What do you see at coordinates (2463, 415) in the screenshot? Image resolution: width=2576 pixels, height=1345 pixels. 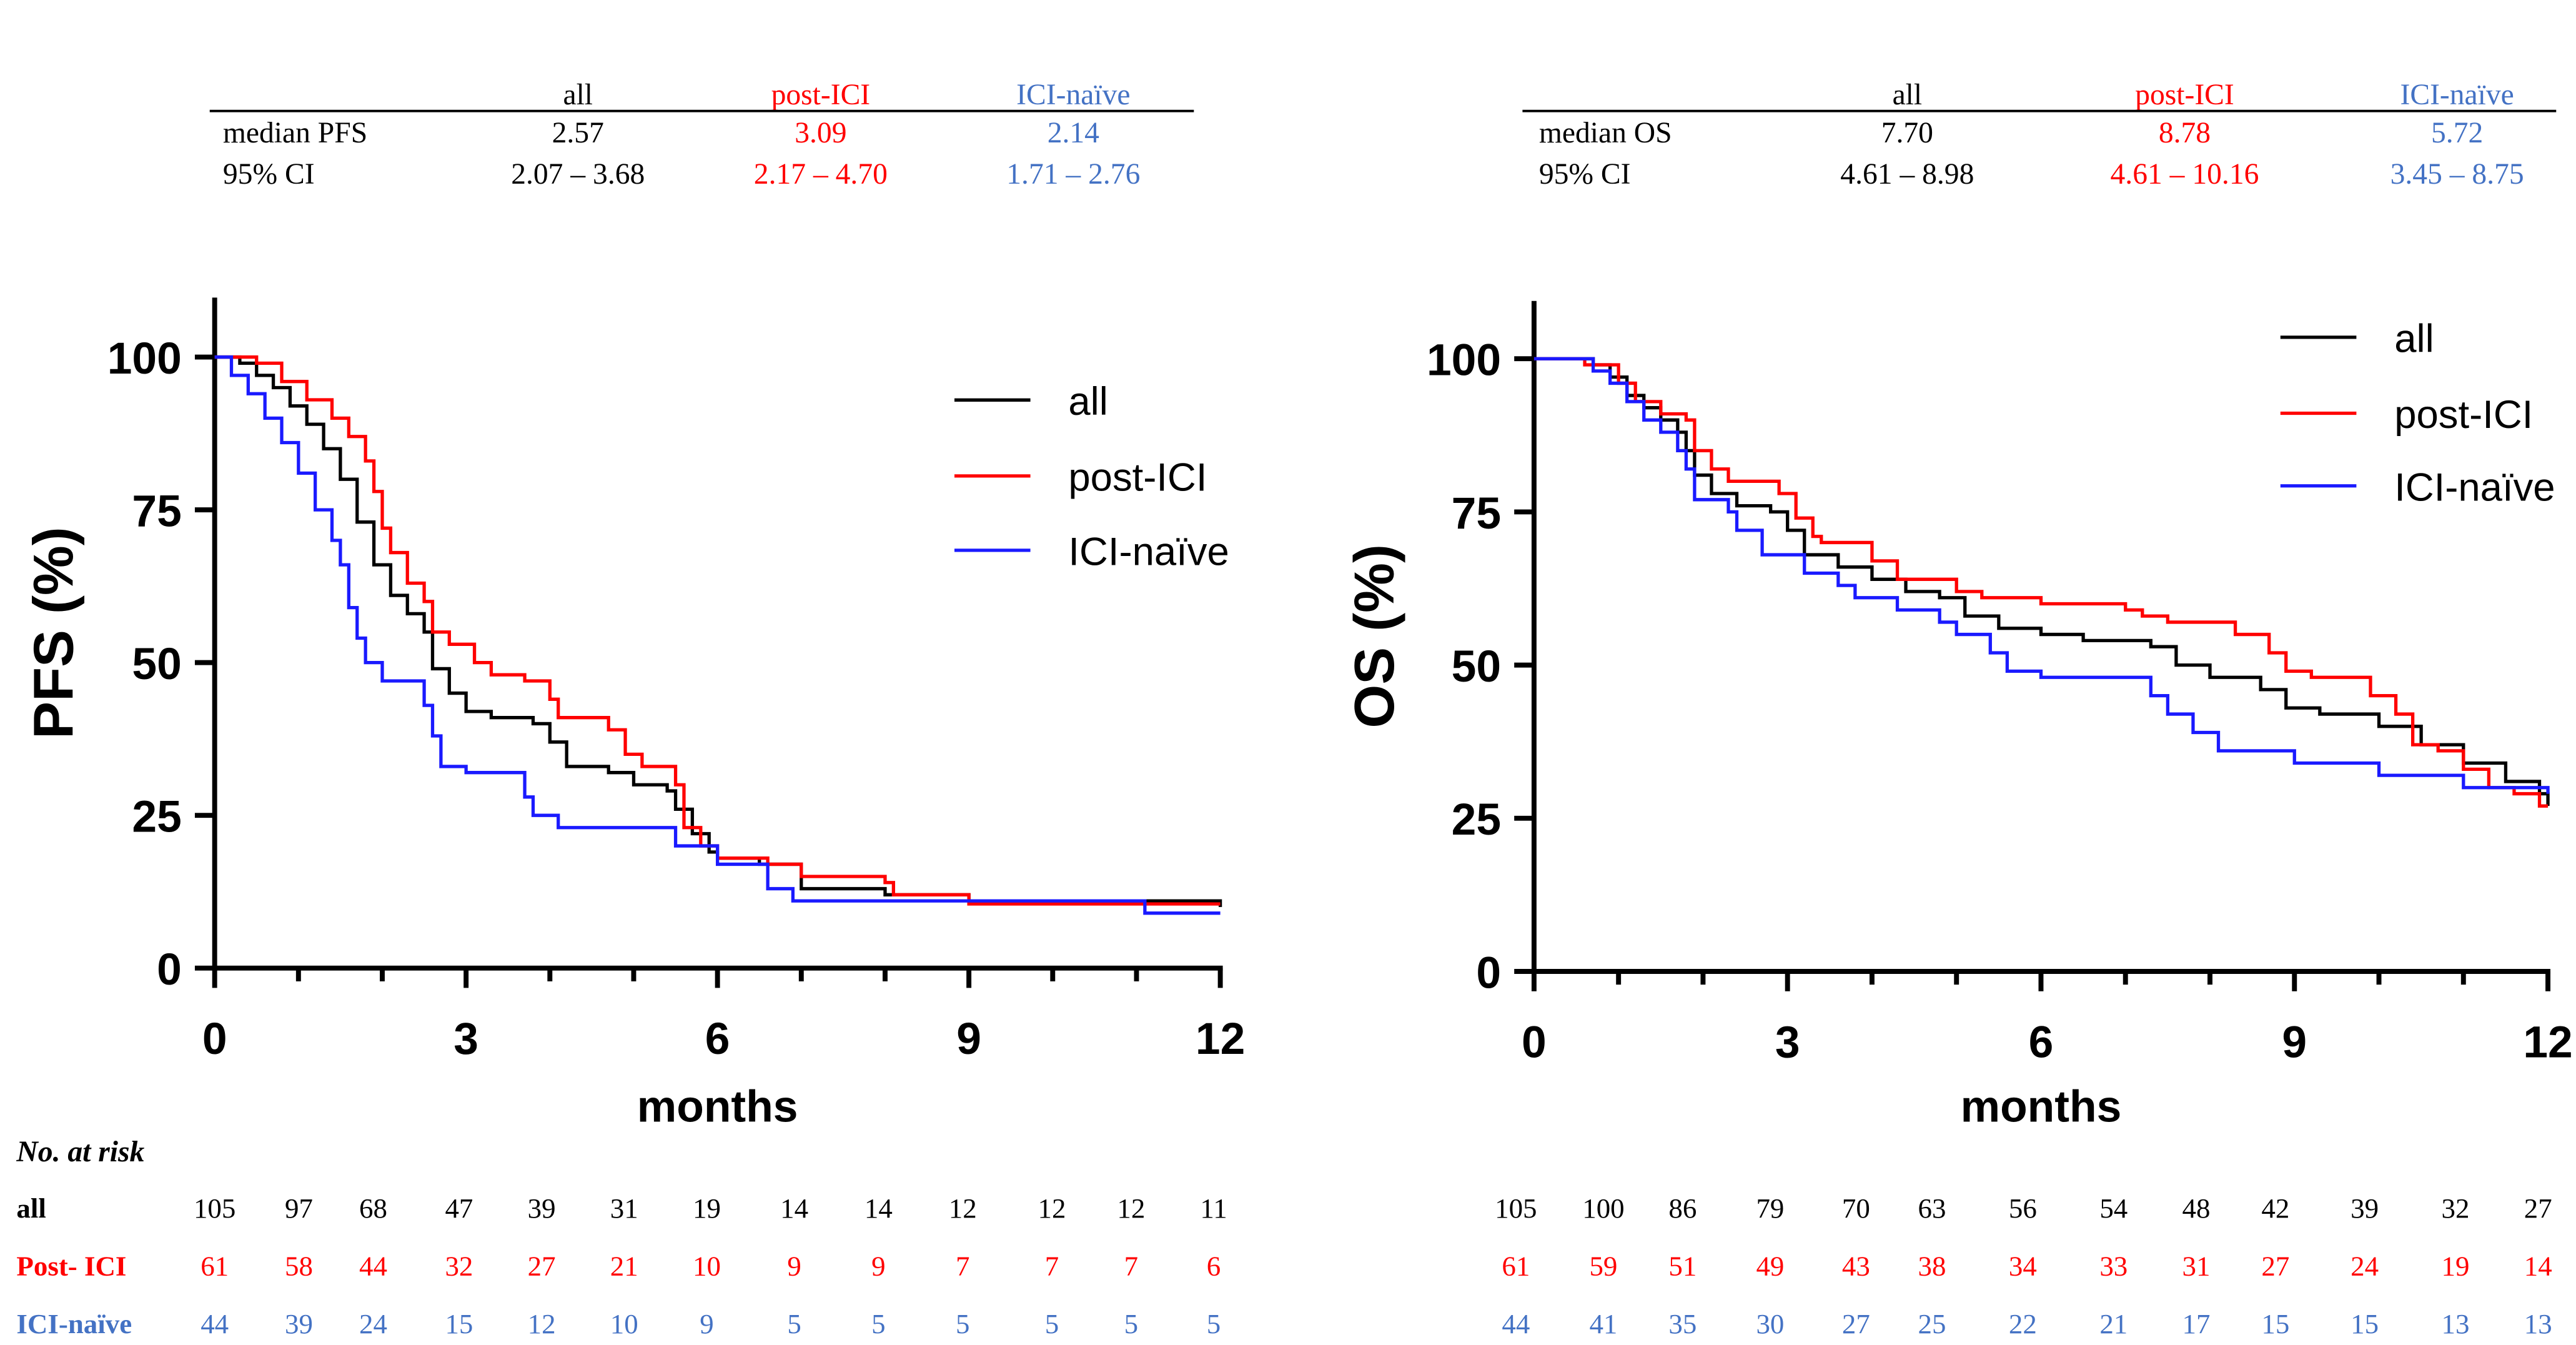 I see `legend-label: post-ICI` at bounding box center [2463, 415].